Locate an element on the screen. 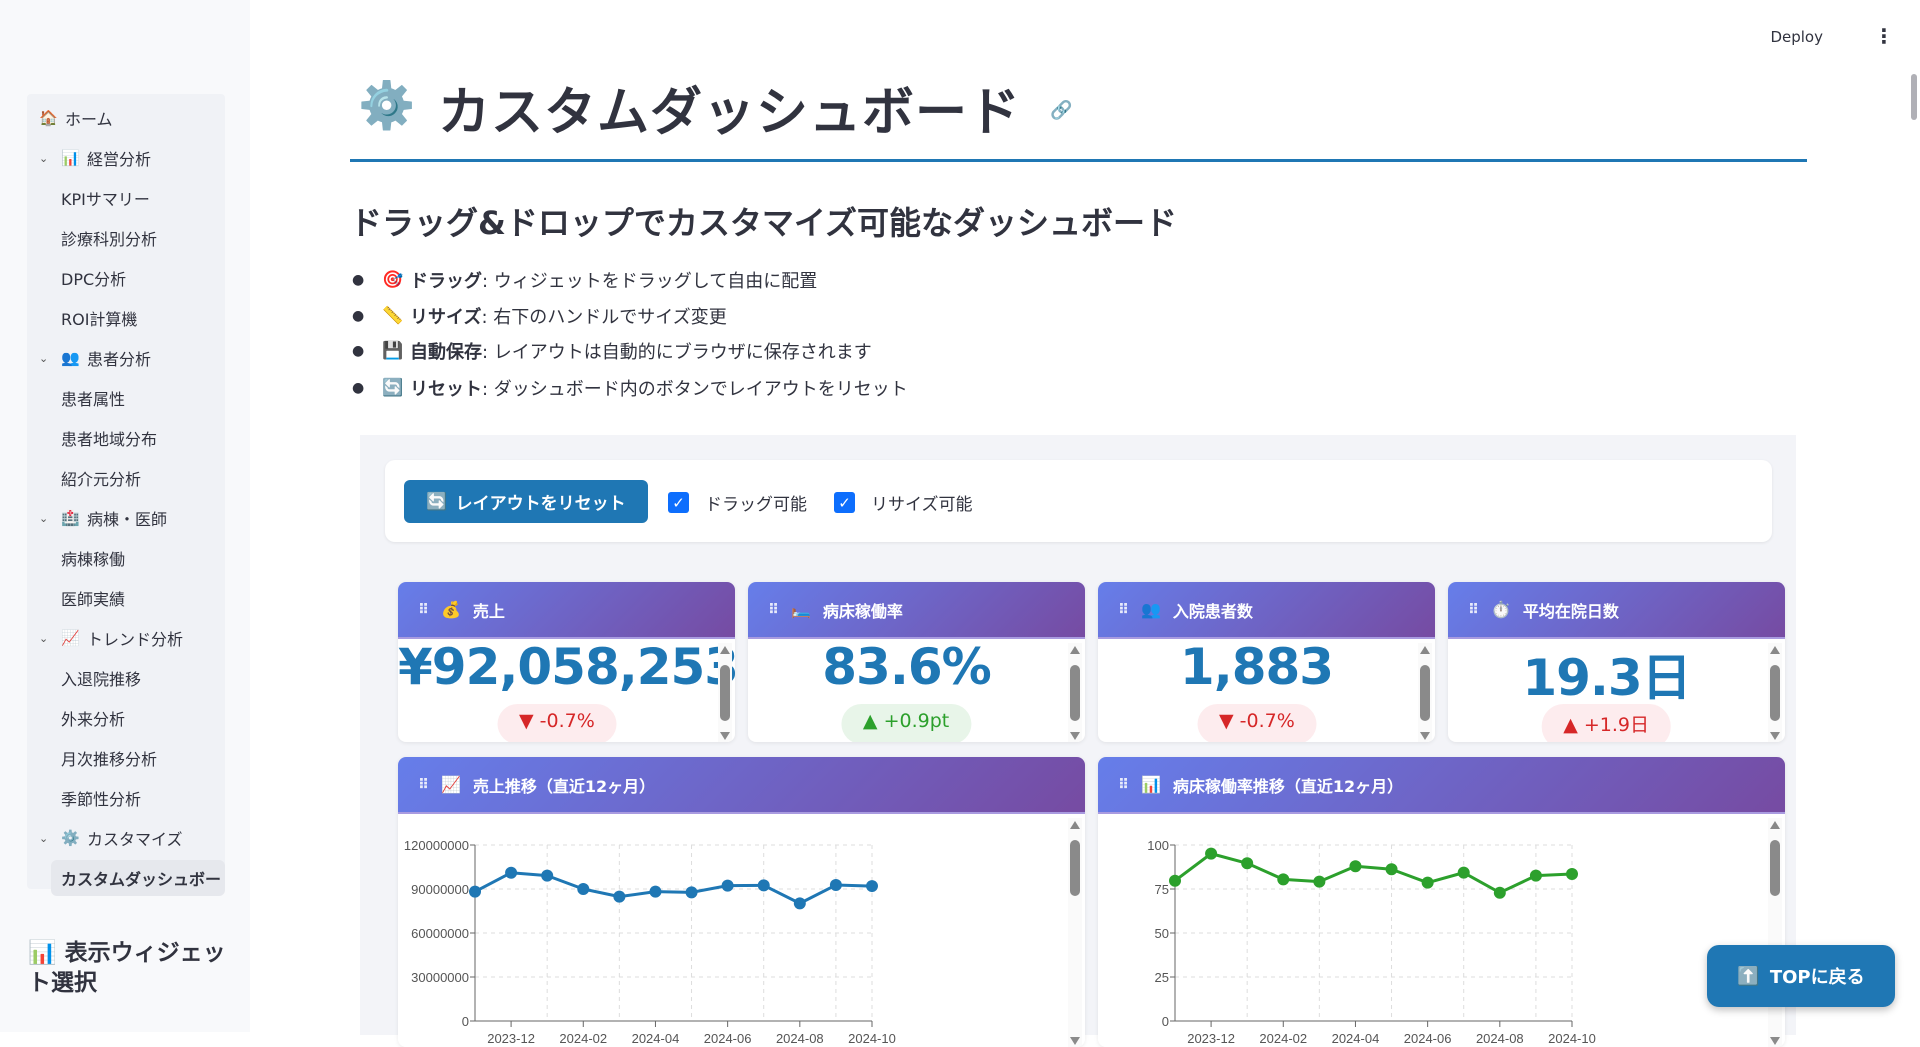 Image resolution: width=1920 pixels, height=1047 pixels. sidebar-item-label: トレンド分析 is located at coordinates (135, 639).